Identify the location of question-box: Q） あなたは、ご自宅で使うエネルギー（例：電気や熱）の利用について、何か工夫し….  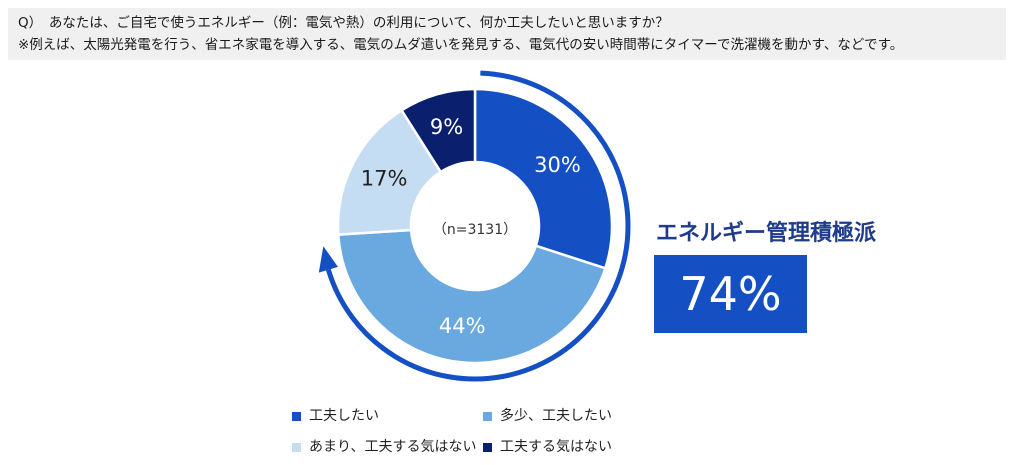
(507, 34).